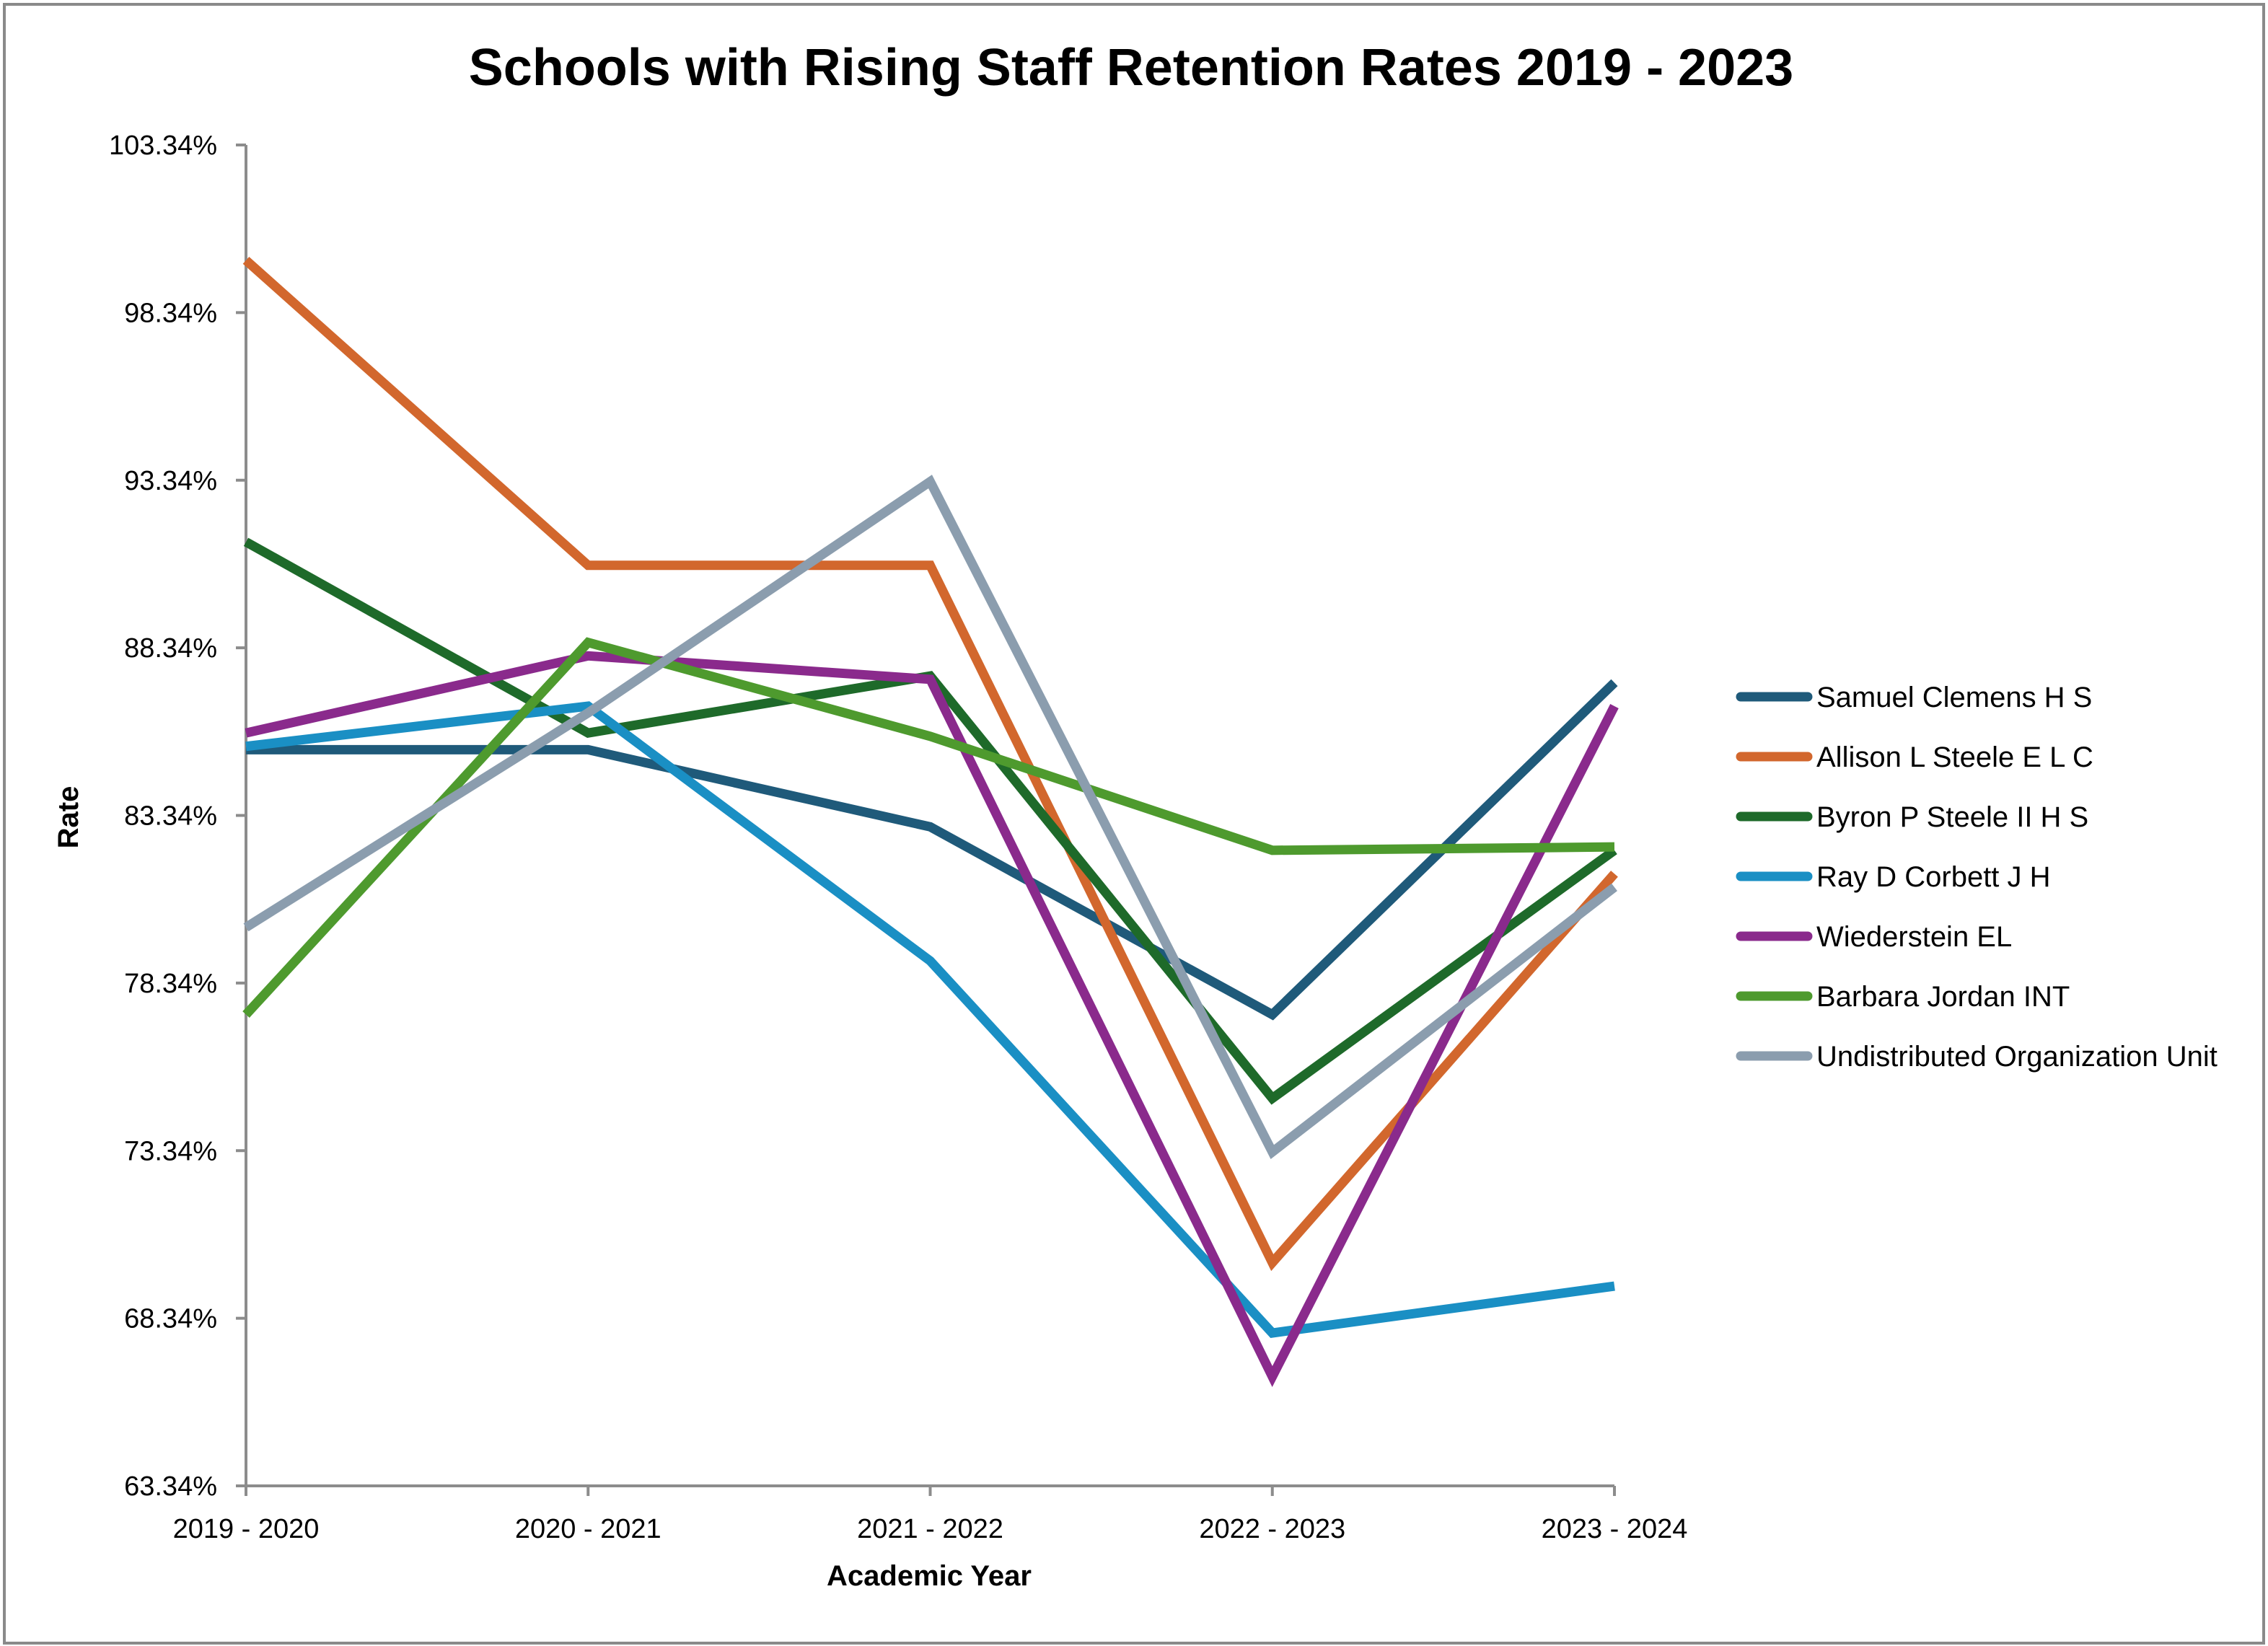  What do you see at coordinates (171, 481) in the screenshot?
I see `y-tick-label: 93.34%` at bounding box center [171, 481].